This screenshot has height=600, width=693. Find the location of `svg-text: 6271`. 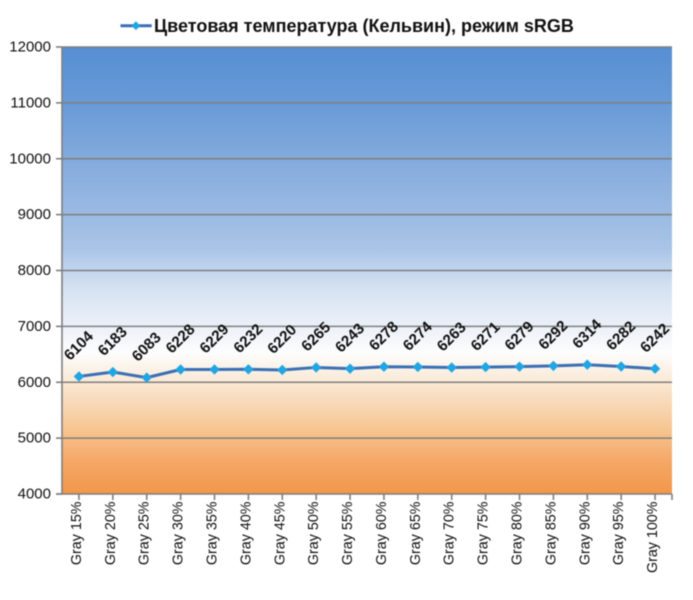

svg-text: 6271 is located at coordinates (486, 336).